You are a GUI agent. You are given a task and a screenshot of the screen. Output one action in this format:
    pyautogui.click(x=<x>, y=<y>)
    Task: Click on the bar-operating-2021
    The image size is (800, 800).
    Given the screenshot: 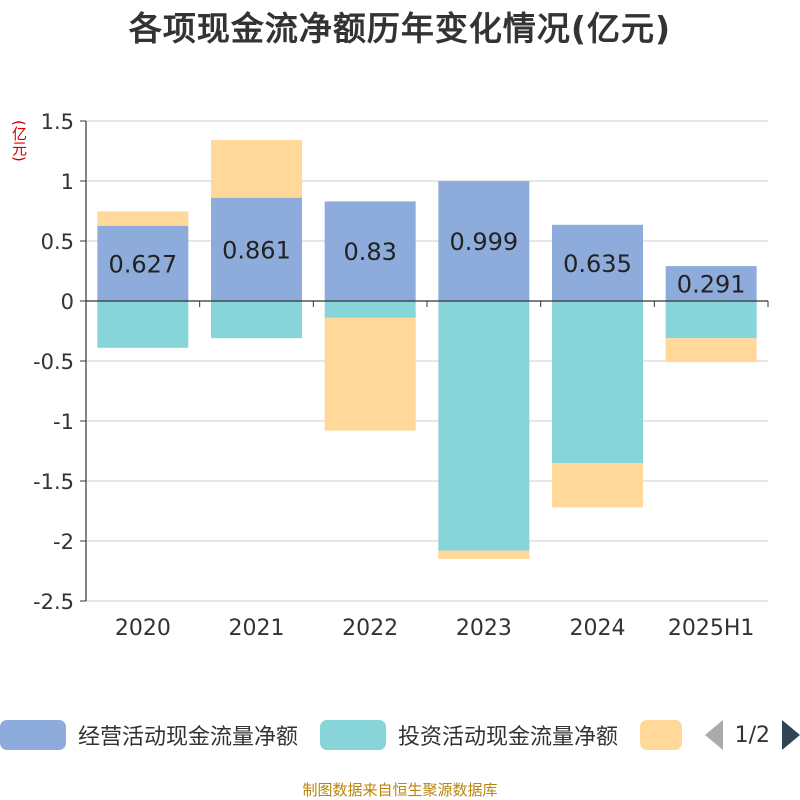 What is the action you would take?
    pyautogui.click(x=256, y=249)
    